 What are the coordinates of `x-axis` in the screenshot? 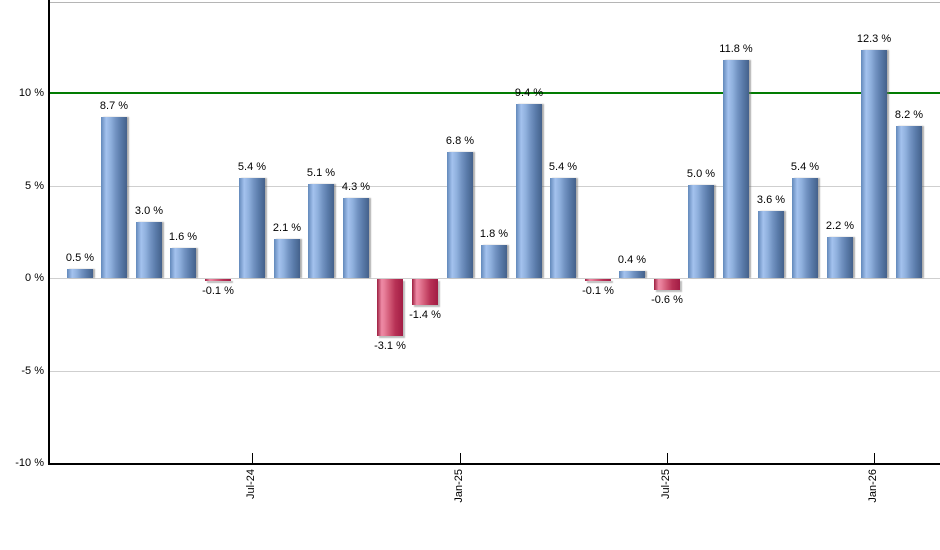 It's located at (494, 464).